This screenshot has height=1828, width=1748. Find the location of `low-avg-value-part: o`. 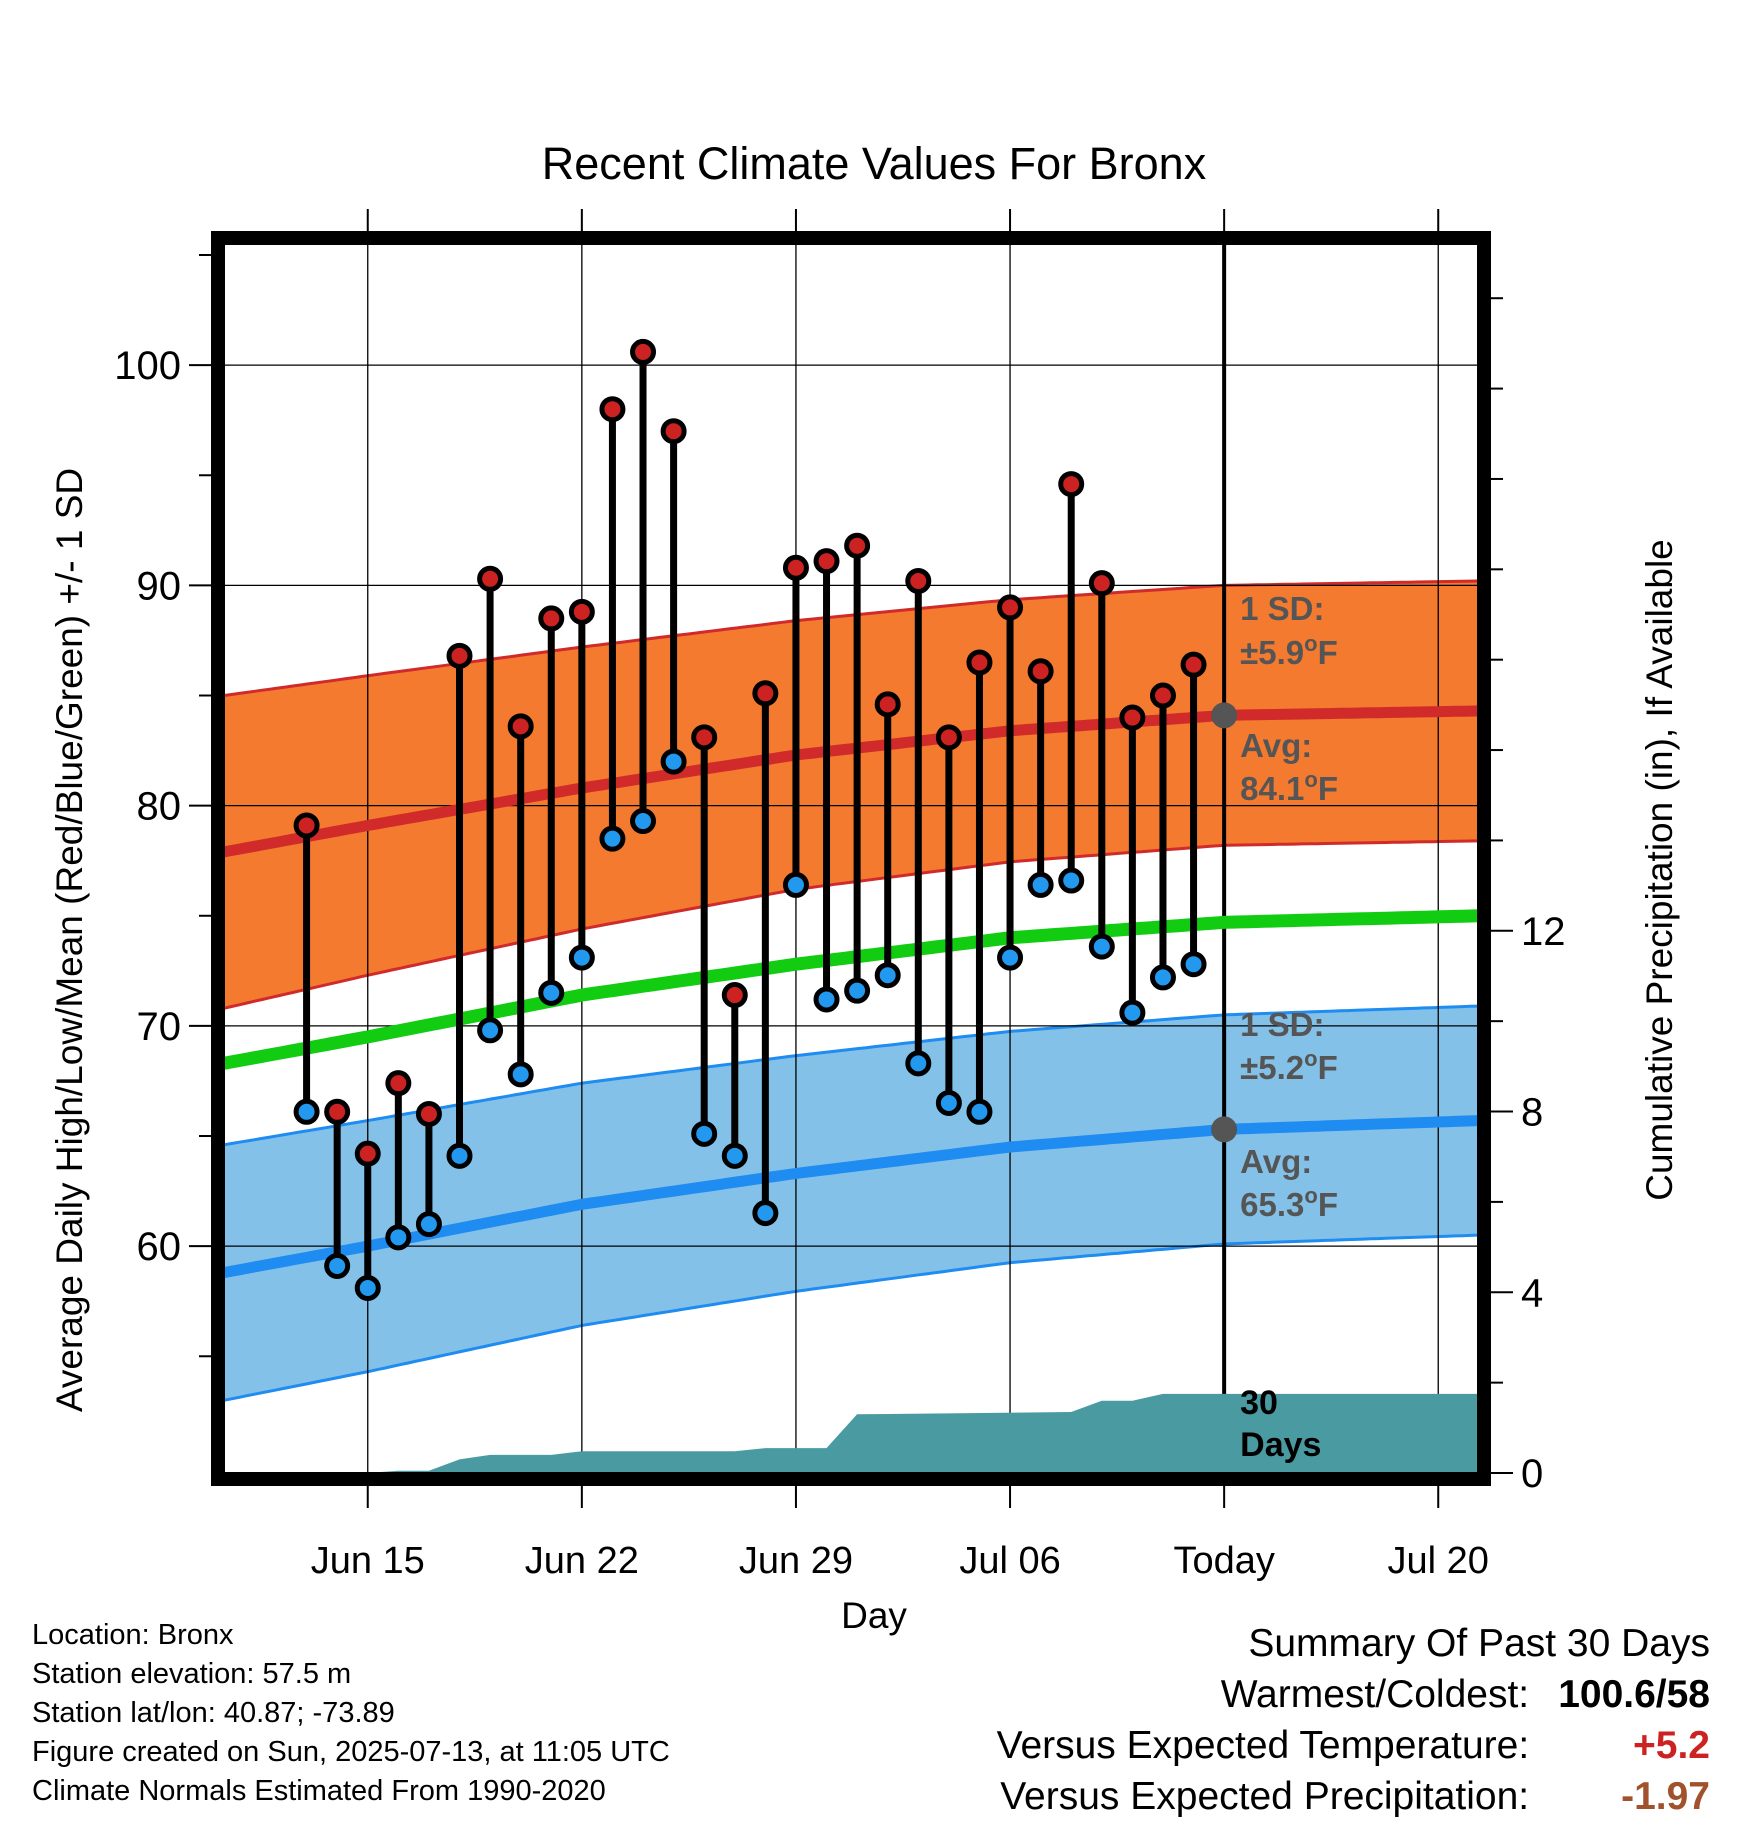

low-avg-value-part: o is located at coordinates (1310, 1195).